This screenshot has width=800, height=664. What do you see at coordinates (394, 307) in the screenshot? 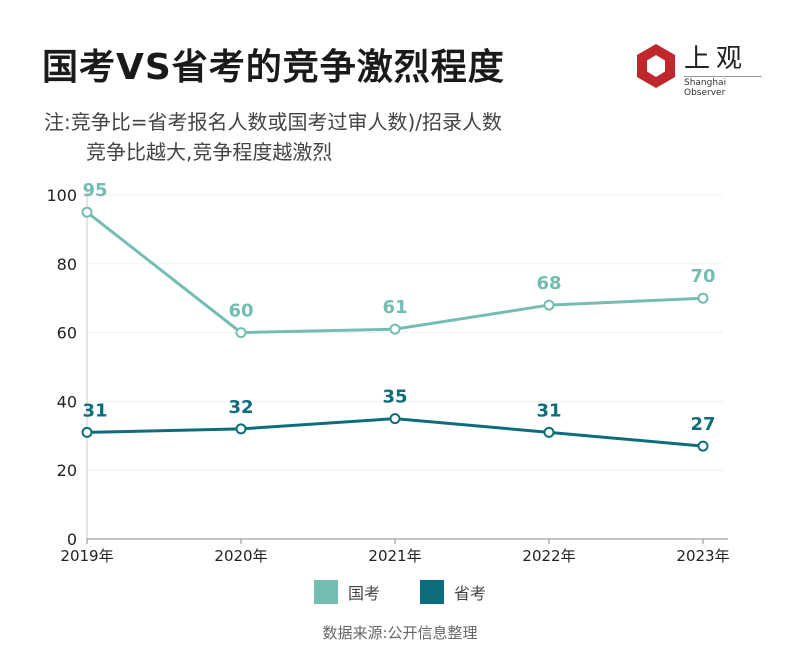
I see `data-label: 61` at bounding box center [394, 307].